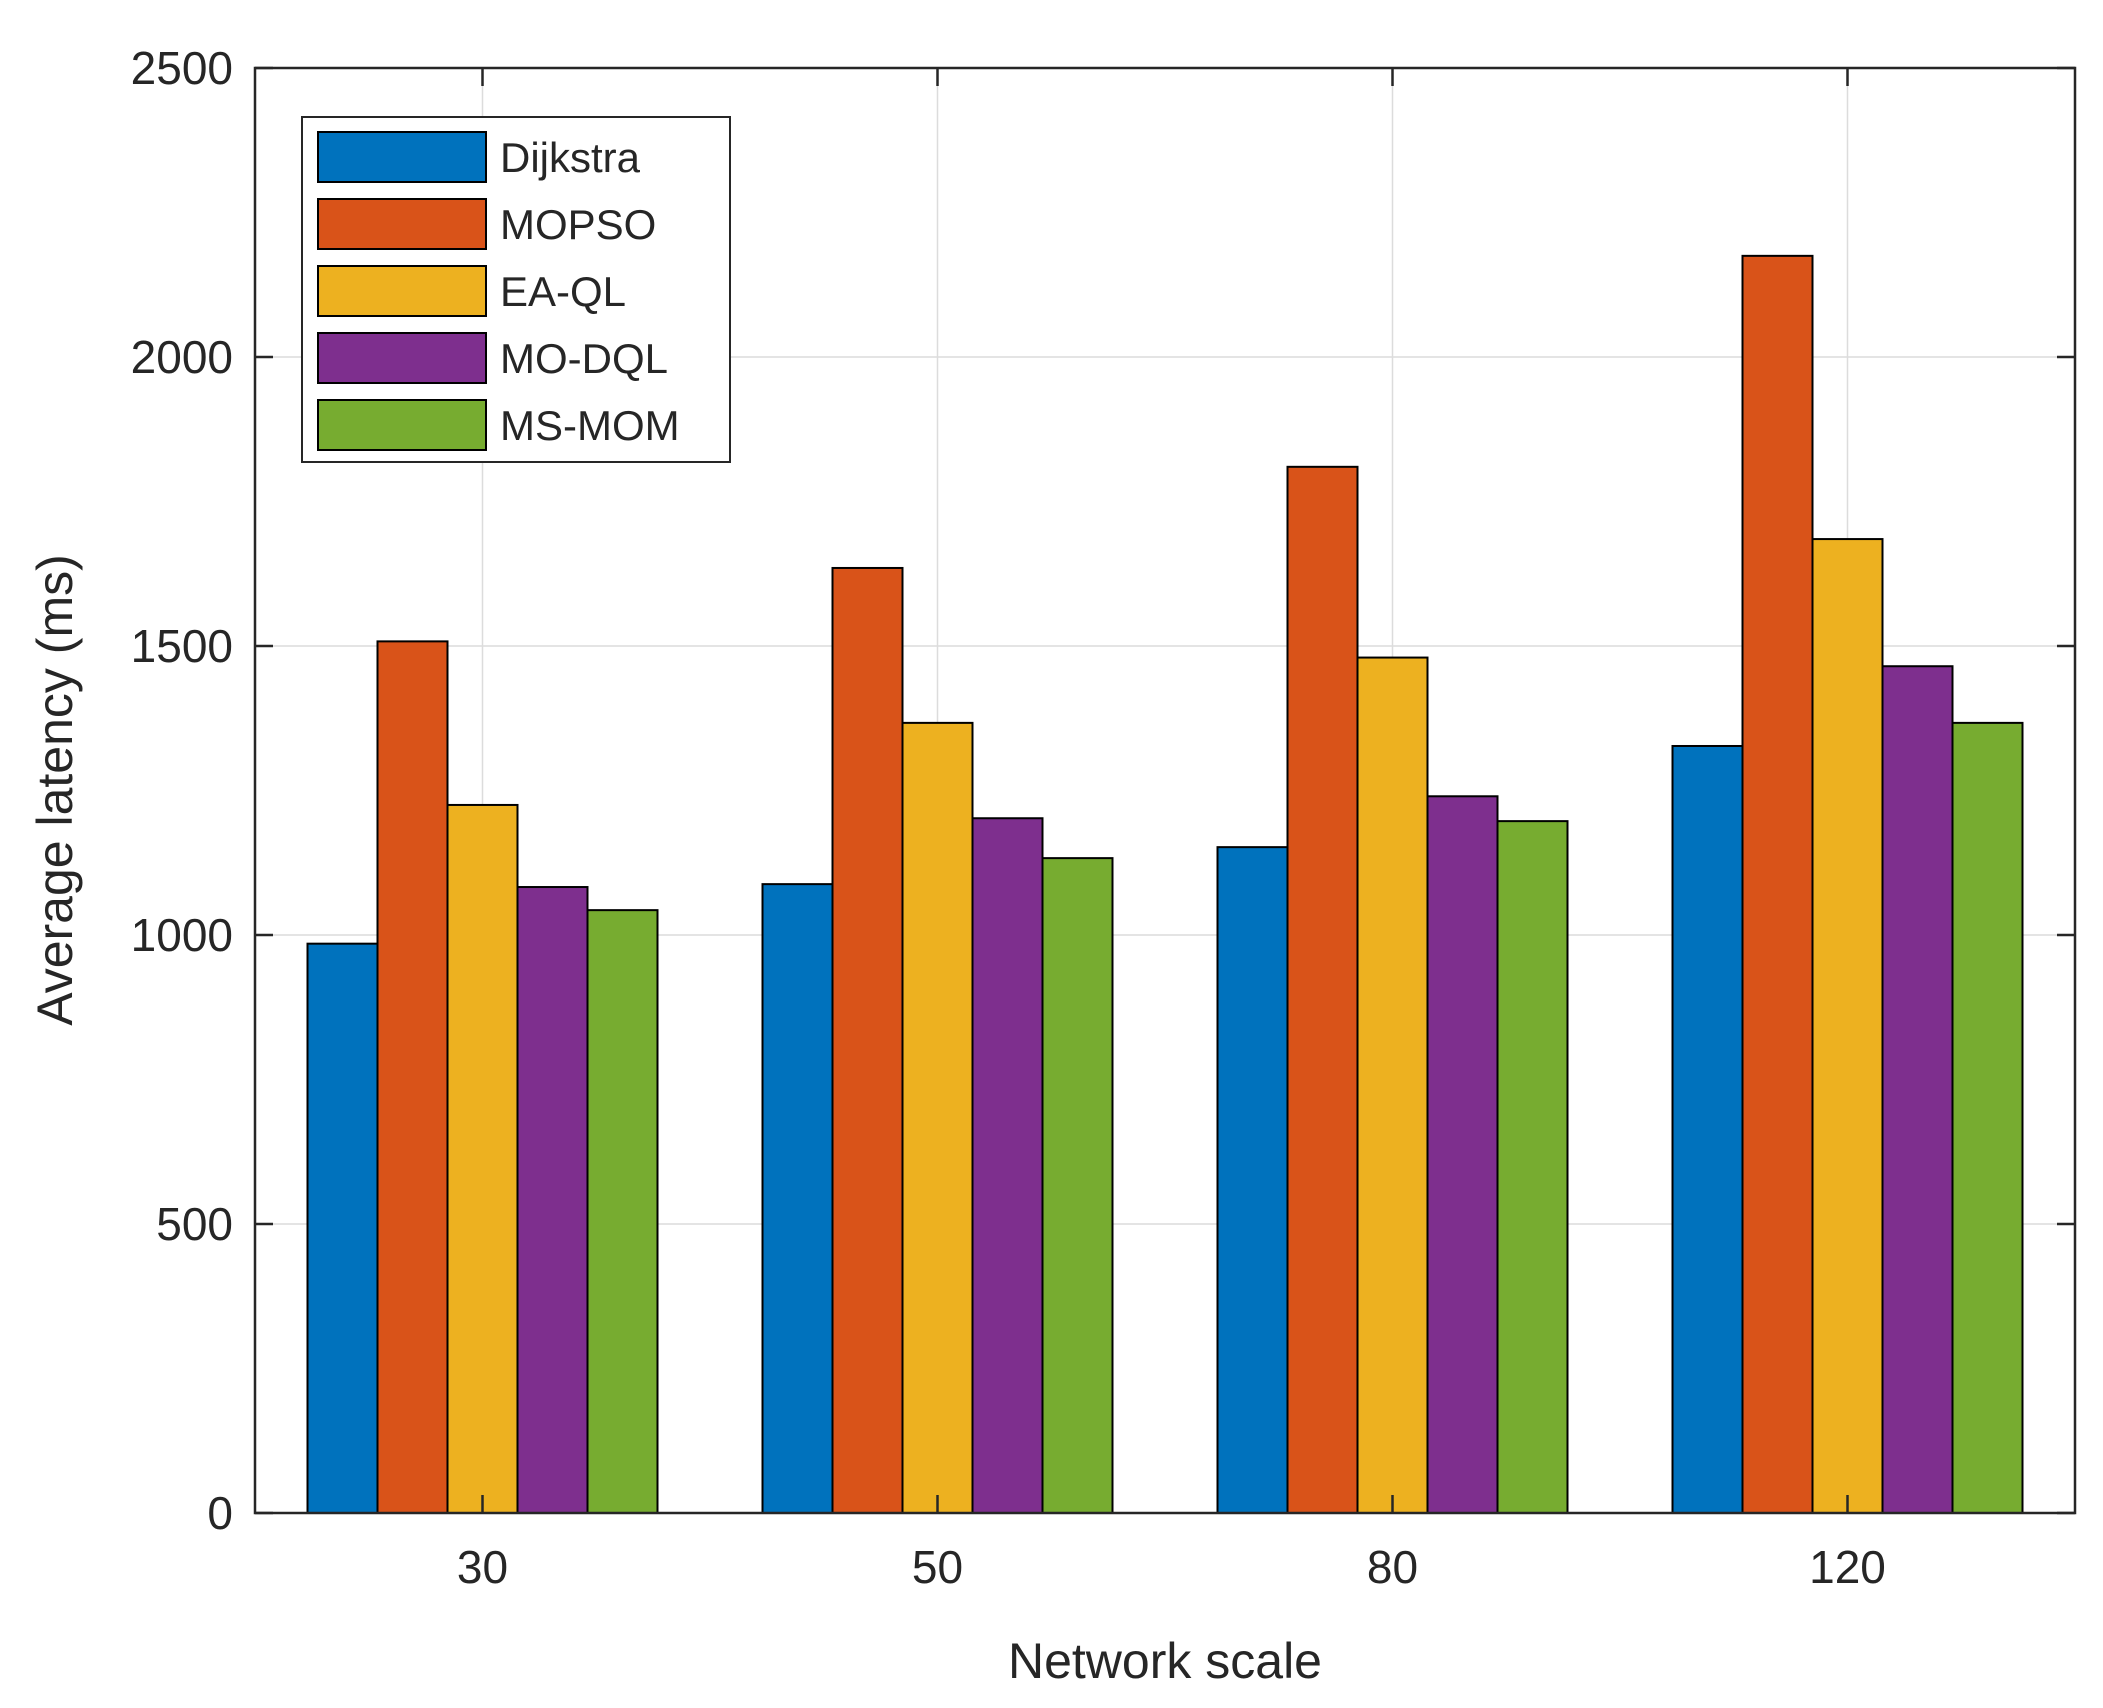 Image resolution: width=2103 pixels, height=1708 pixels. What do you see at coordinates (182, 68) in the screenshot?
I see `y-tick-label: 2500` at bounding box center [182, 68].